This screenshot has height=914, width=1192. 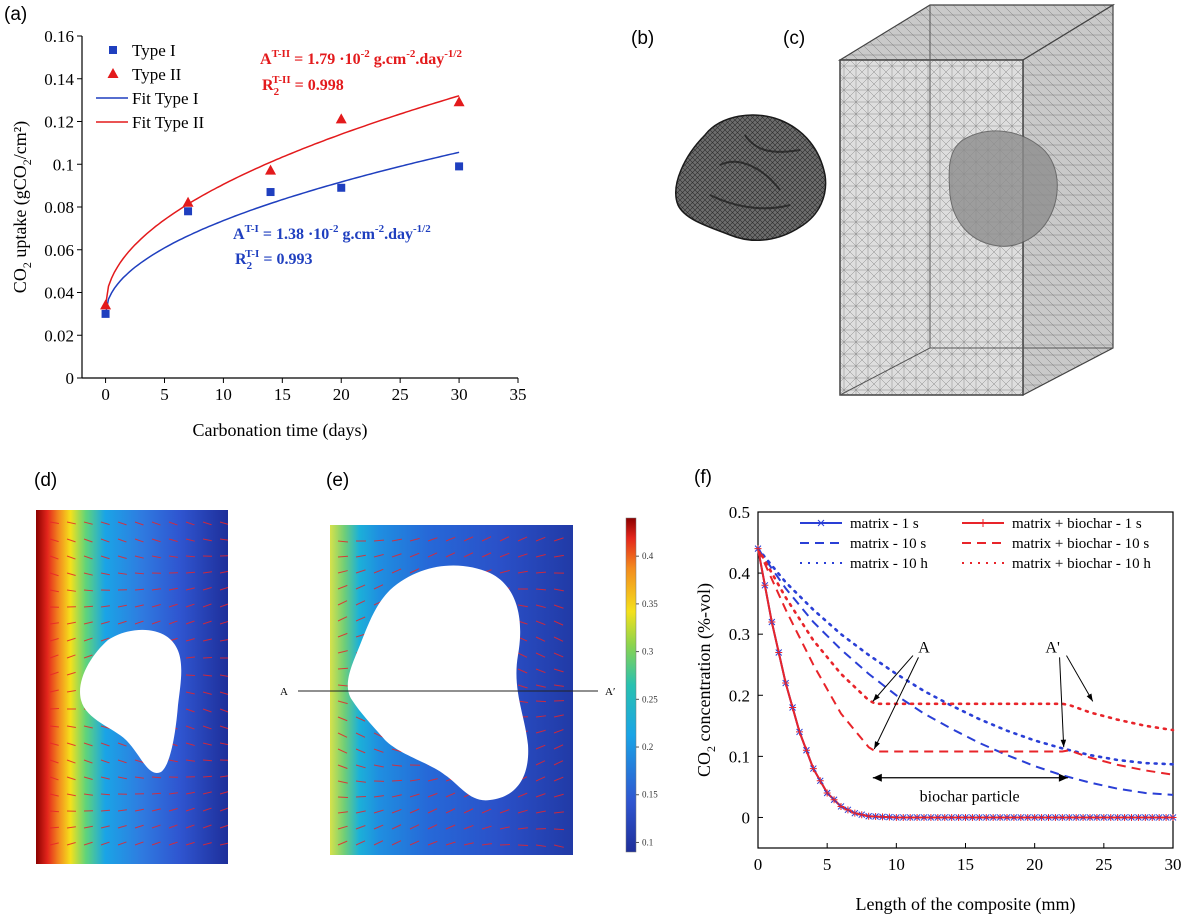 What do you see at coordinates (239, 234) in the screenshot?
I see `eq-type1-A-letter: A` at bounding box center [239, 234].